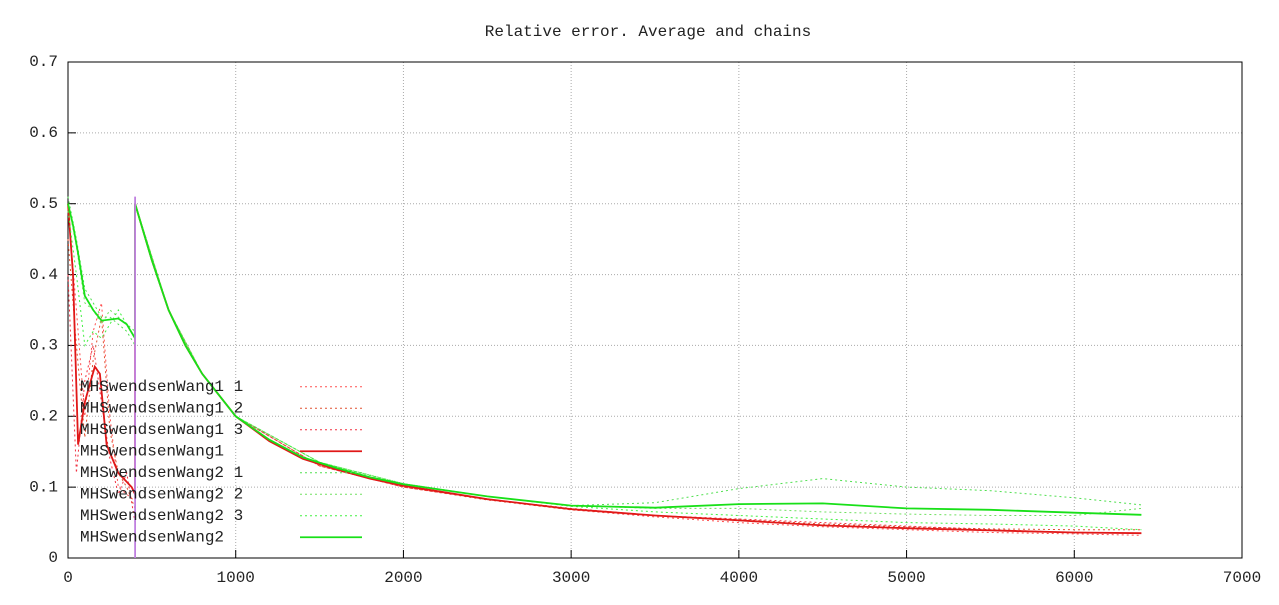 Image resolution: width=1279 pixels, height=605 pixels. What do you see at coordinates (68, 578) in the screenshot?
I see `x-tick-label: 0` at bounding box center [68, 578].